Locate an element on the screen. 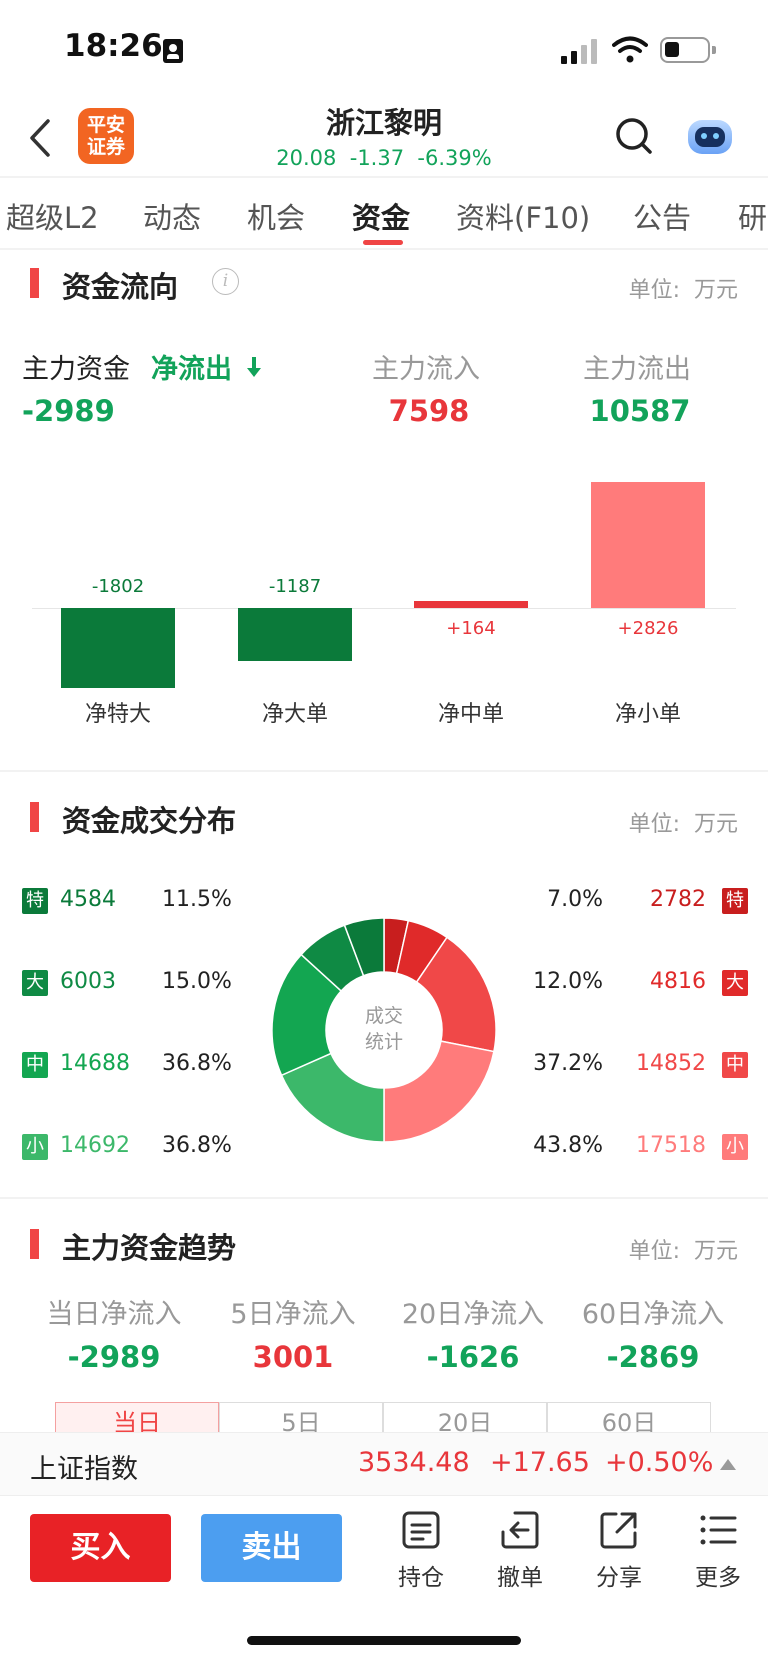 The width and height of the screenshot is (768, 1663). index-change: +17.65 is located at coordinates (540, 1462).